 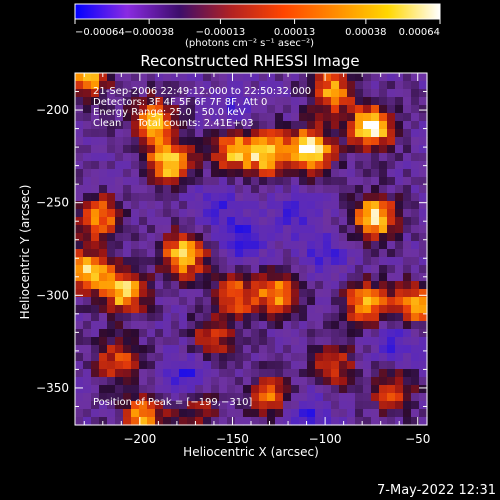 I want to click on energy-range-text: Energy Range: 25.0 - 50.0 keV, so click(x=169, y=112).